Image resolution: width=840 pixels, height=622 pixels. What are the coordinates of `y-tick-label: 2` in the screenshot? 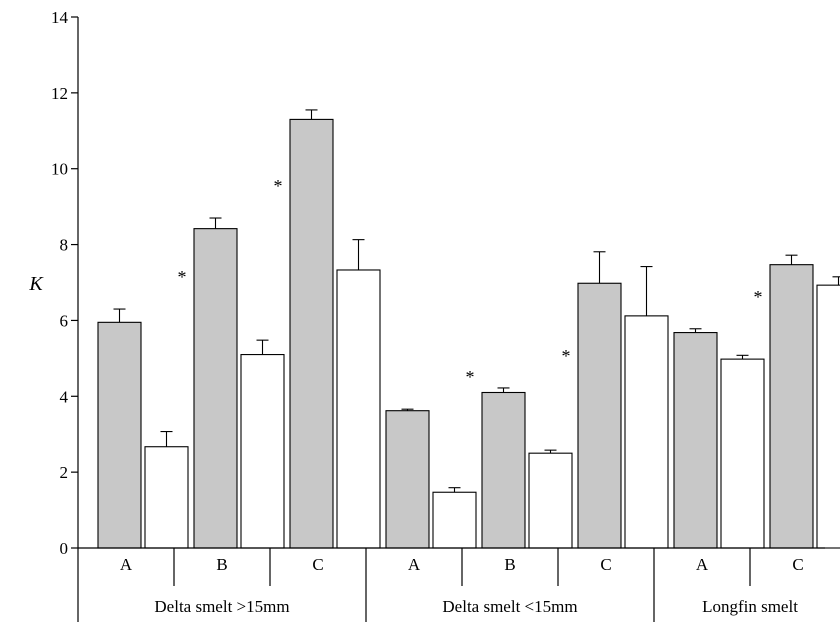 It's located at (64, 472).